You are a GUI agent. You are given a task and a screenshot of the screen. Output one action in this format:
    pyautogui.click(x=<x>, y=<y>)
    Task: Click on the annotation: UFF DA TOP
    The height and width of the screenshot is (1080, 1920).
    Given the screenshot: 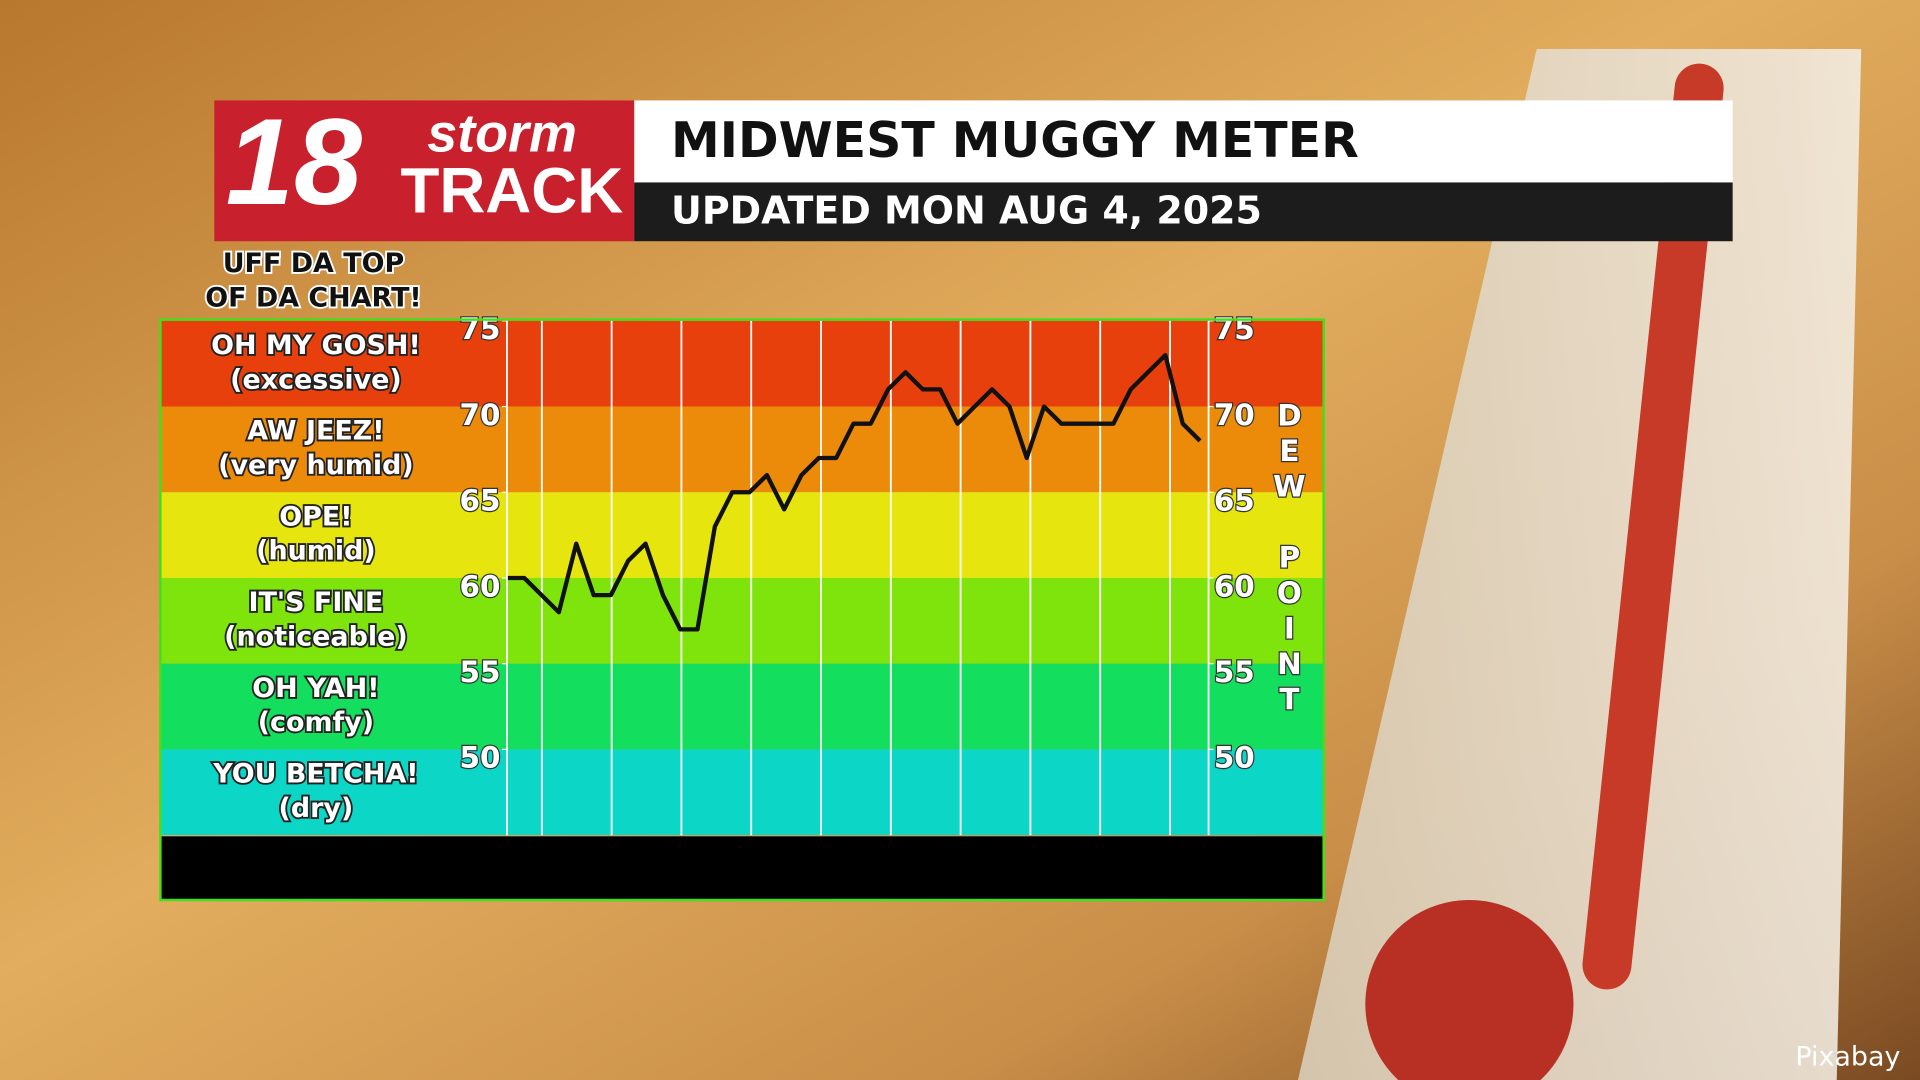 What is the action you would take?
    pyautogui.click(x=314, y=263)
    